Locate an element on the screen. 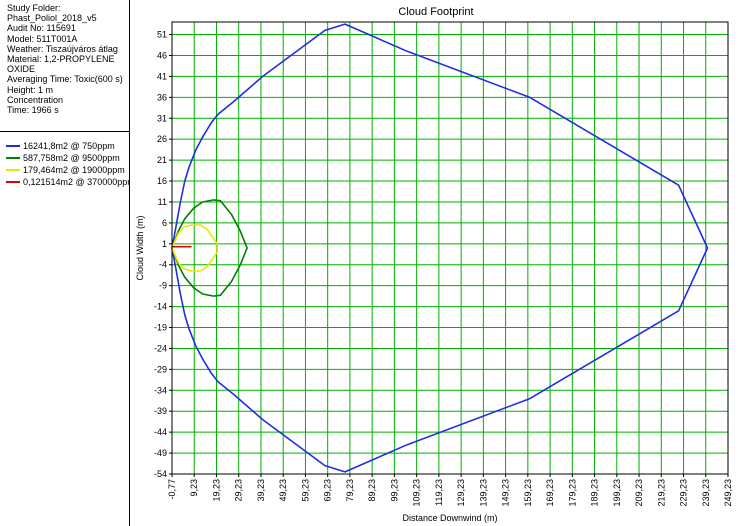 Image resolution: width=743 pixels, height=526 pixels. y-tick-label: -39 is located at coordinates (160, 411).